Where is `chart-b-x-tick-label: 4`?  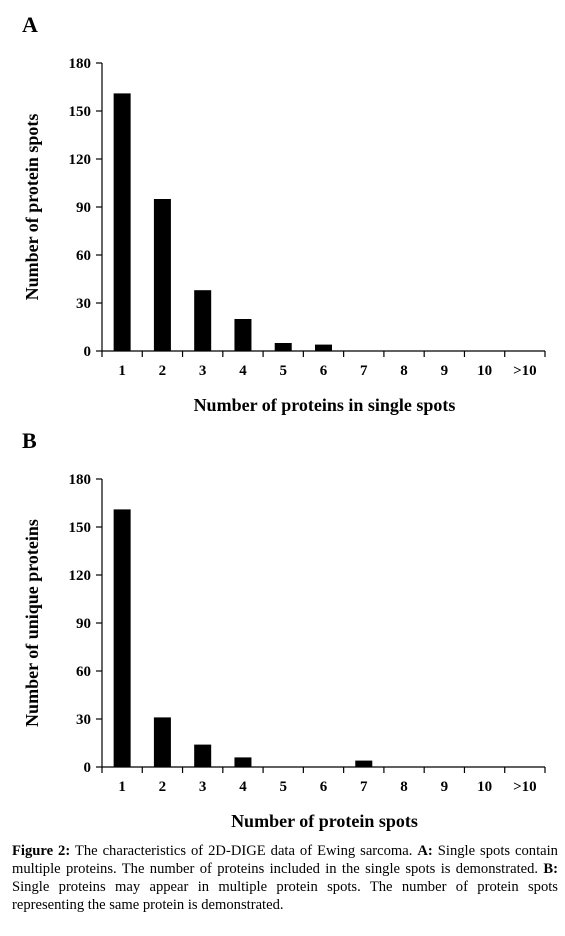 chart-b-x-tick-label: 4 is located at coordinates (243, 787).